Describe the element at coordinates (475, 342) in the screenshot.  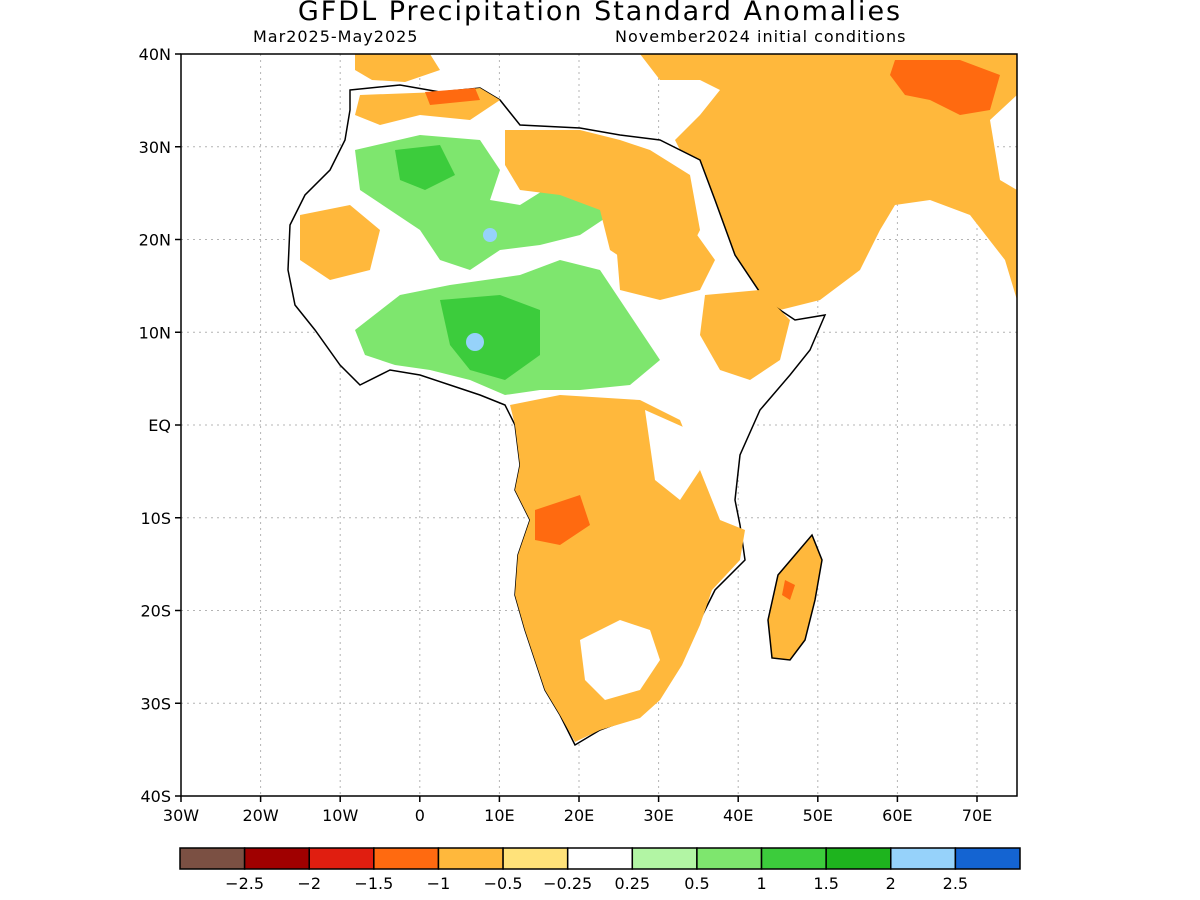
I see `nigeria-very-wet` at that location.